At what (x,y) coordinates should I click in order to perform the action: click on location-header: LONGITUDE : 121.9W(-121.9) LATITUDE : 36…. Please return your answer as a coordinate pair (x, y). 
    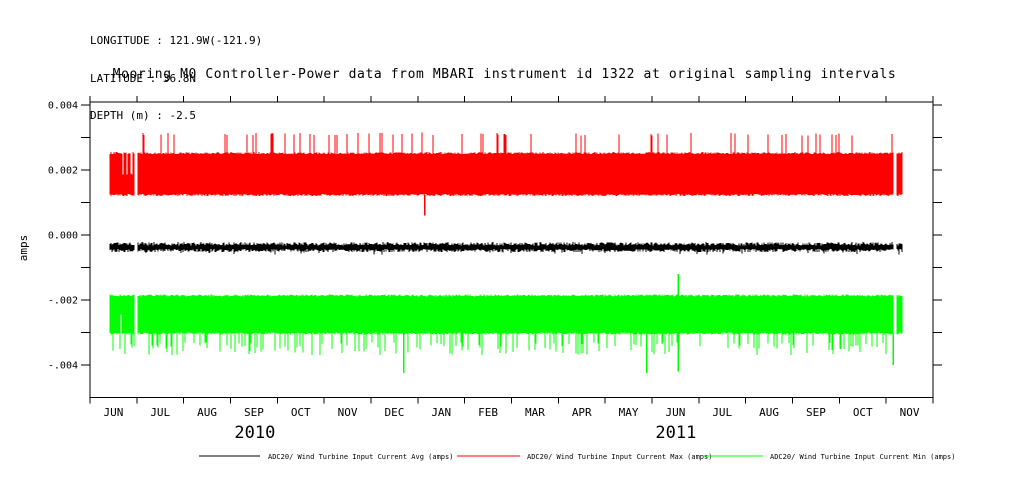
    Looking at the image, I should click on (176, 72).